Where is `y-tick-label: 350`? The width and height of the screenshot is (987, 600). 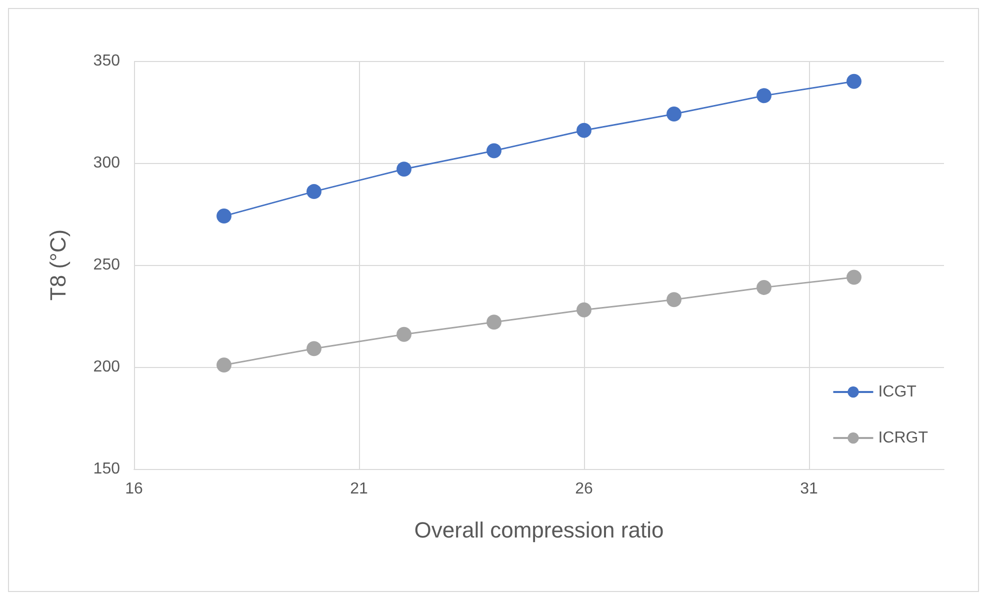
y-tick-label: 350 is located at coordinates (106, 61).